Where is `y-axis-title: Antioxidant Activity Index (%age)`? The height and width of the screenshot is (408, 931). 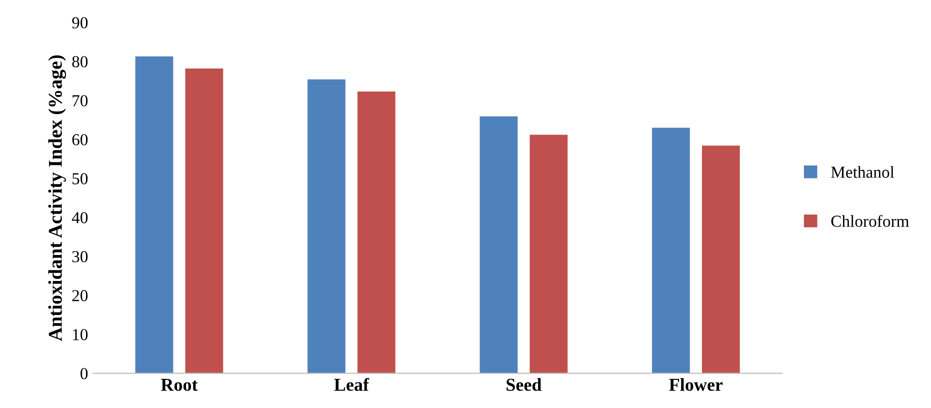
y-axis-title: Antioxidant Activity Index (%age) is located at coordinates (57, 198).